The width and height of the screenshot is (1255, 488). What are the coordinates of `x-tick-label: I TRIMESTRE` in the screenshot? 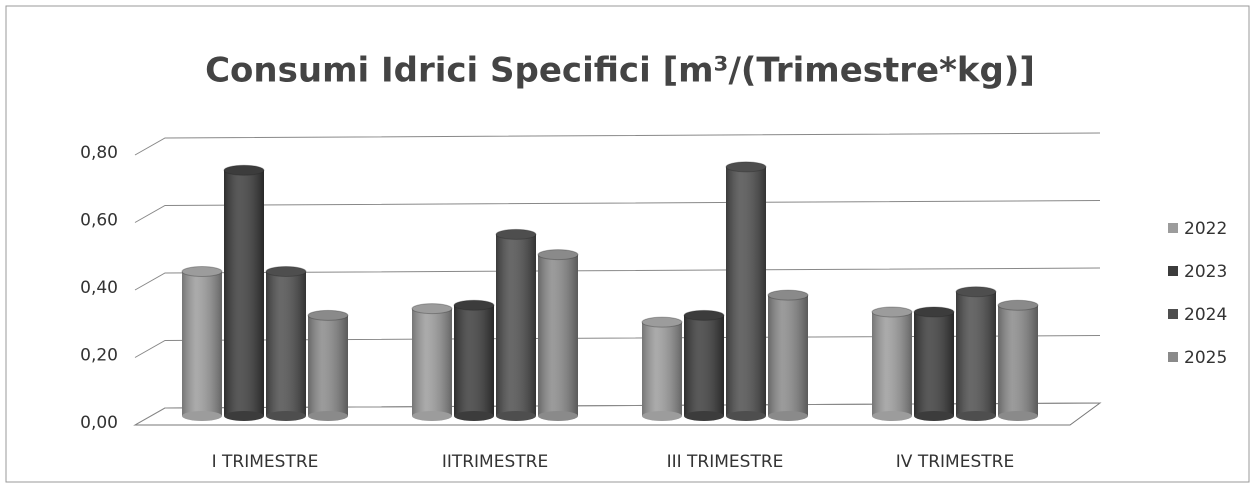 It's located at (265, 462).